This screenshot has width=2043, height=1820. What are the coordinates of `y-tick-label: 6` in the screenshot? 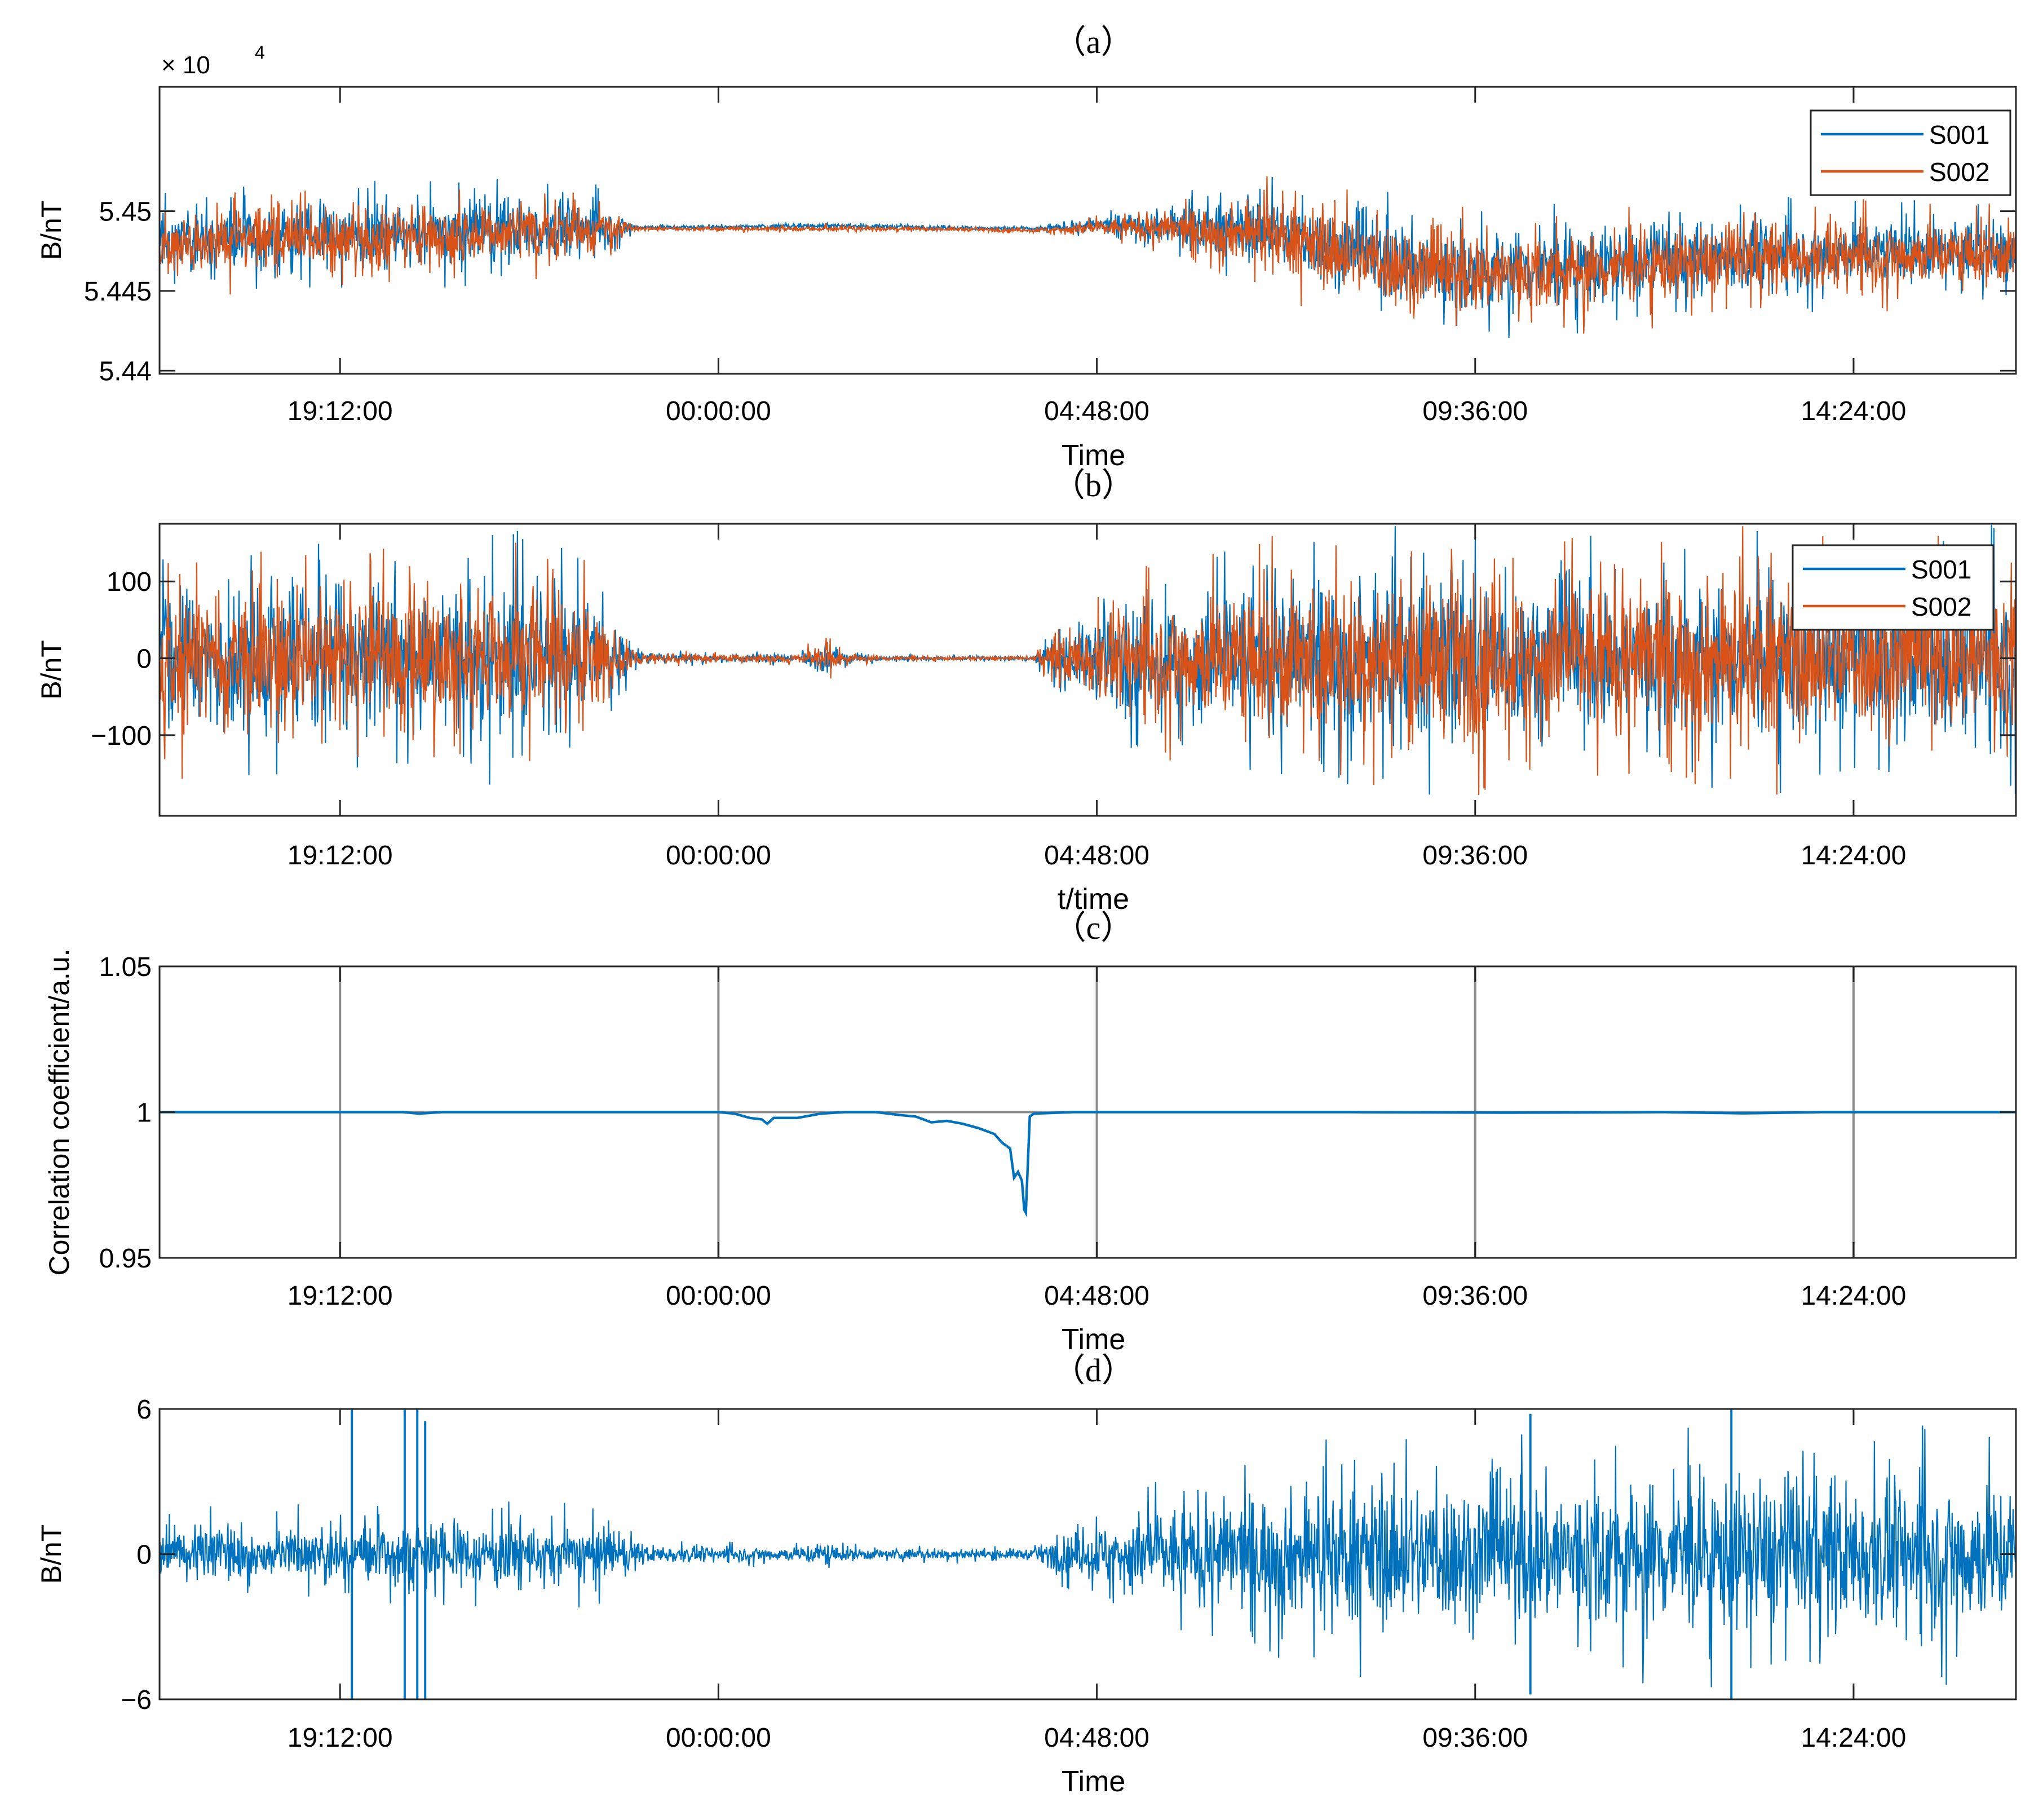 It's located at (144, 1410).